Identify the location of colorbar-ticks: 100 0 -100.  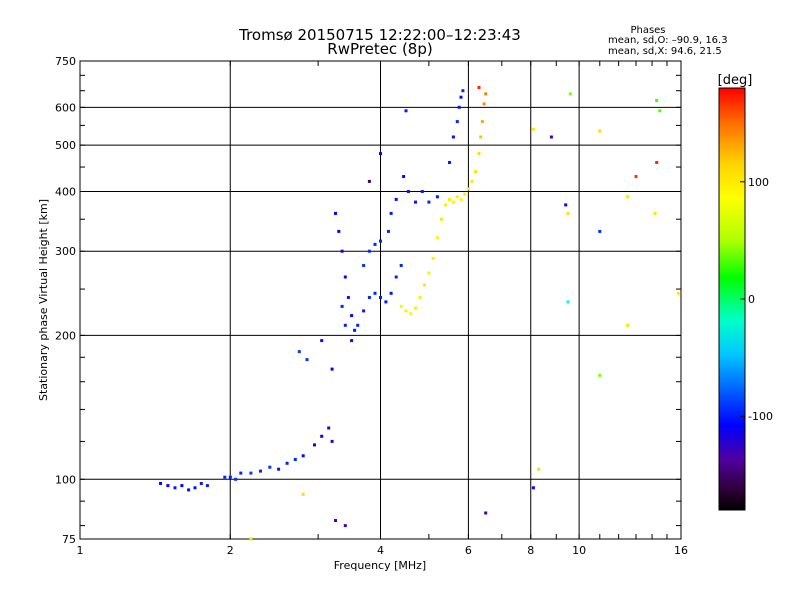
(756, 299).